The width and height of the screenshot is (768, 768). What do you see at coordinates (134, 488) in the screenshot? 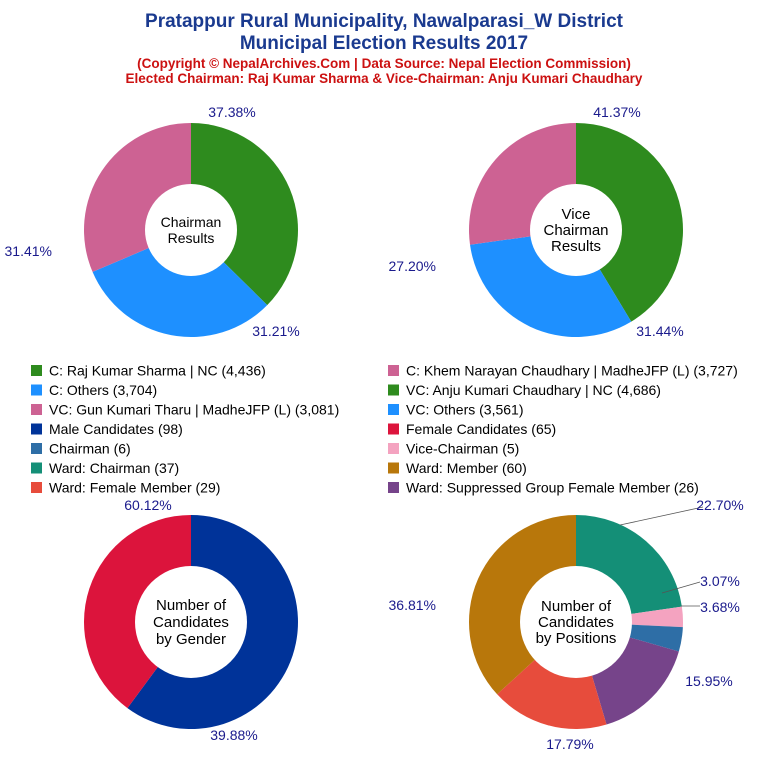
I see `legend-label: Ward: Female Member (29)` at bounding box center [134, 488].